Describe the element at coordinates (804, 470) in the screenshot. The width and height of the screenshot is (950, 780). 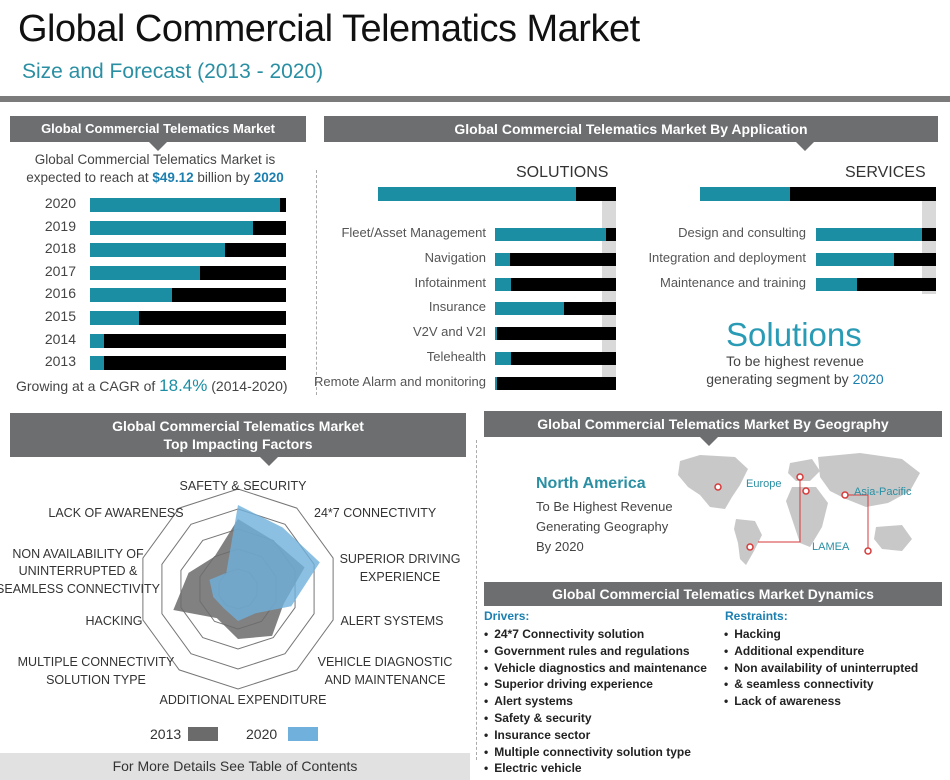
I see `map-europe` at that location.